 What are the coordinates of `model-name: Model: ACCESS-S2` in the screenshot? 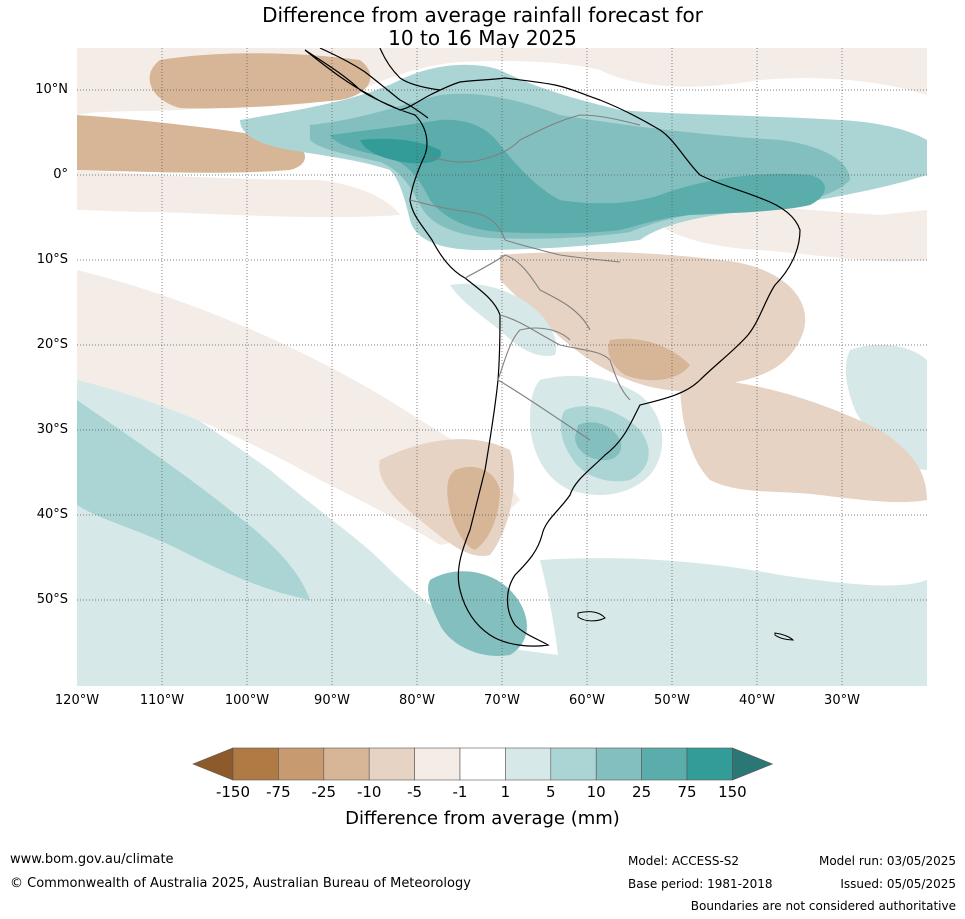 It's located at (684, 861).